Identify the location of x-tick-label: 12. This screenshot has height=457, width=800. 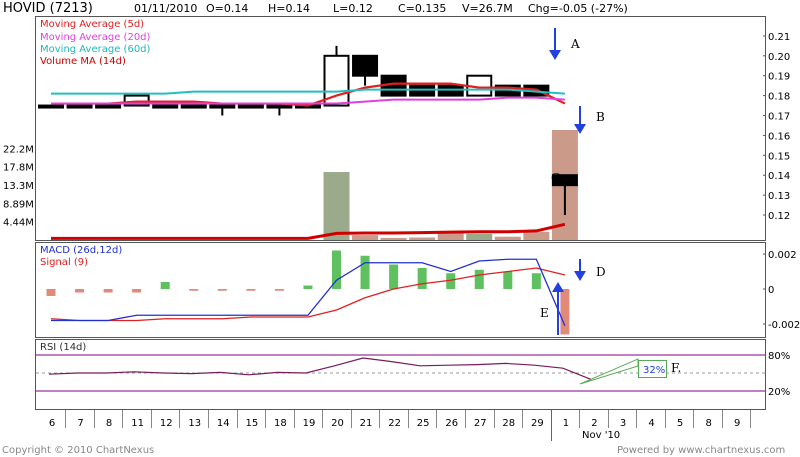
(166, 423).